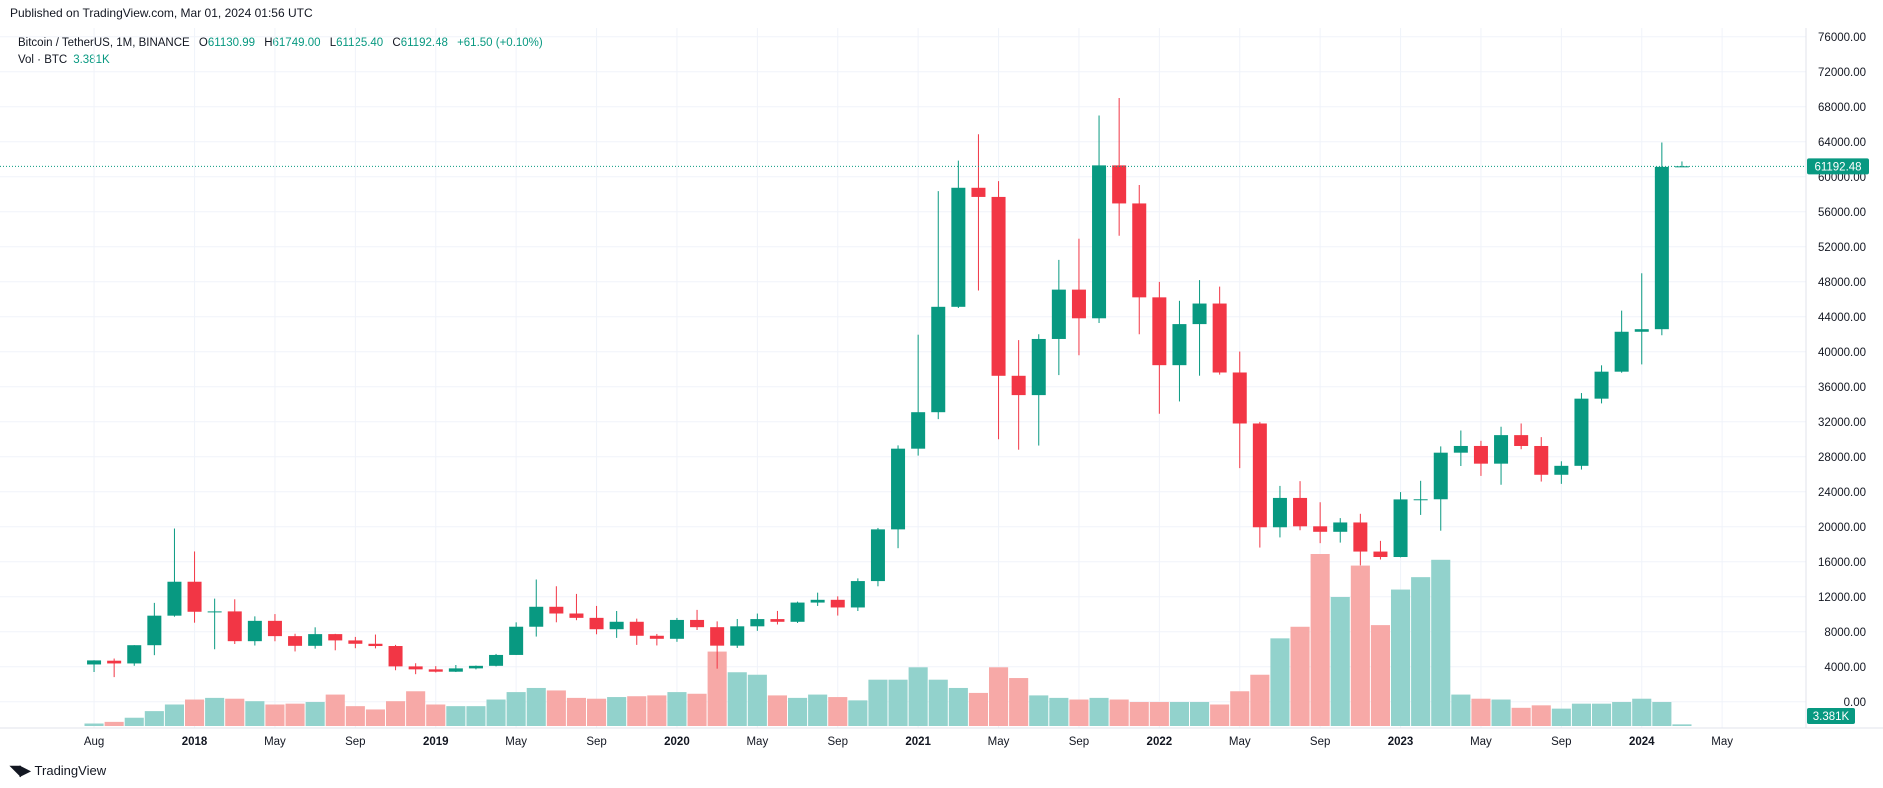  What do you see at coordinates (1842, 213) in the screenshot?
I see `price-tick-label: 56000.00` at bounding box center [1842, 213].